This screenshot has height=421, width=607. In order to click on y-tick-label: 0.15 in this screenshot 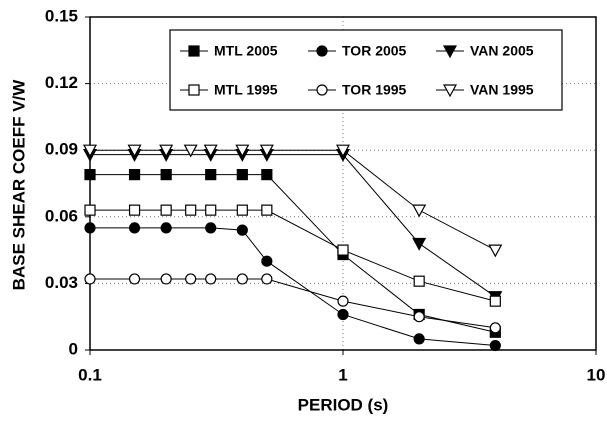, I will do `click(61, 15)`.